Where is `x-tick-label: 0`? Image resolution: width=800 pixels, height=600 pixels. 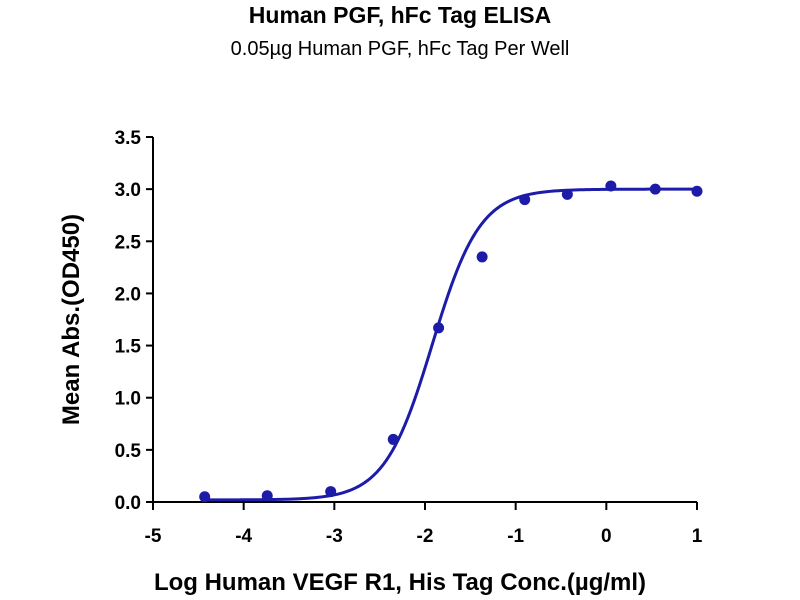 x-tick-label: 0 is located at coordinates (606, 536).